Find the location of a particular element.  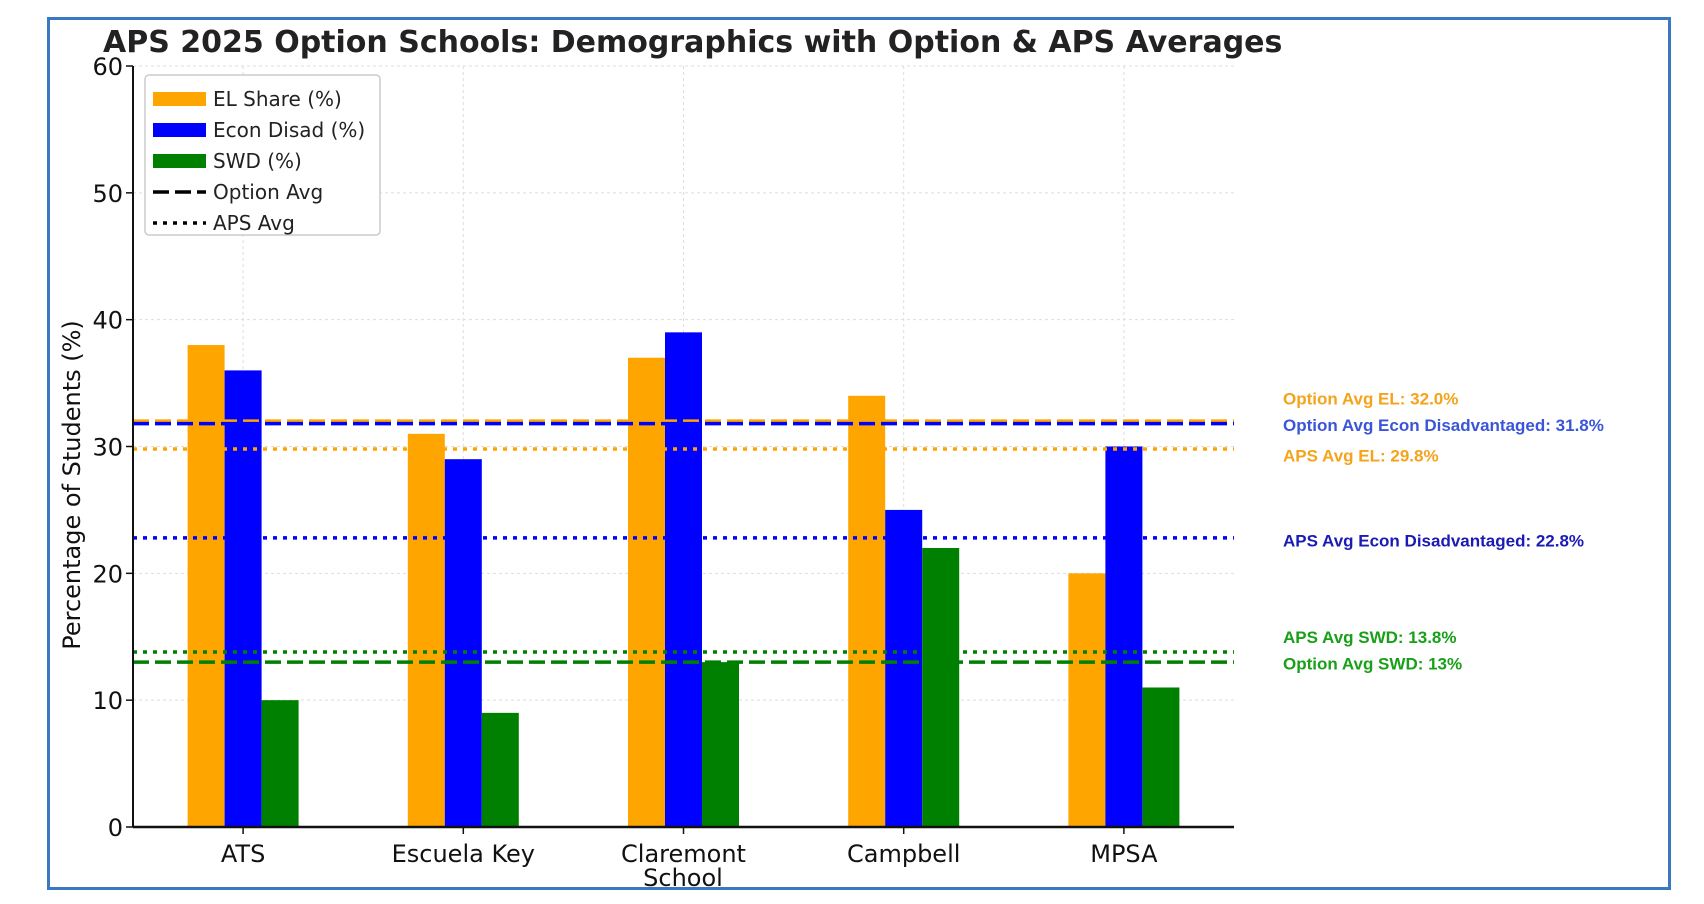

annotation-label: Option Avg Econ Disadvantaged: 31.8% is located at coordinates (1443, 425).